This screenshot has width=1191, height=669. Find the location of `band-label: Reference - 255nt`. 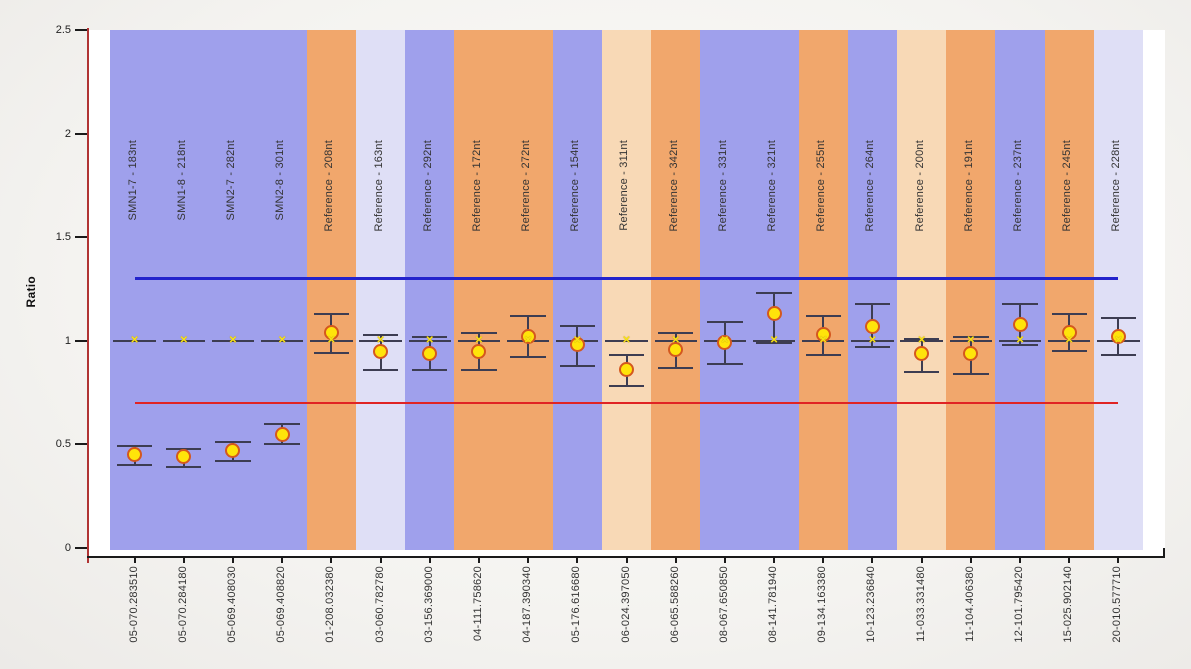

band-label: Reference - 255nt is located at coordinates (821, 186).